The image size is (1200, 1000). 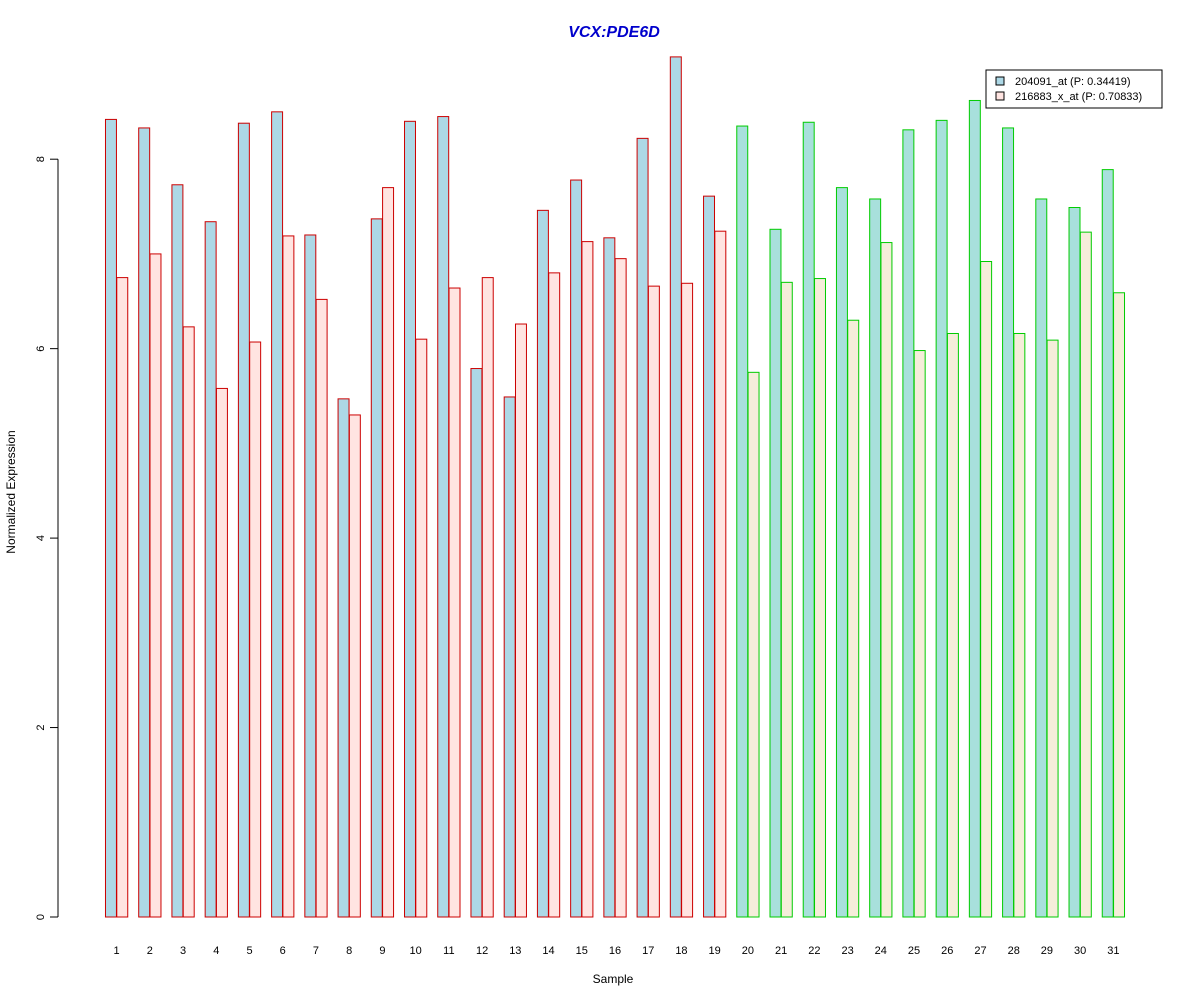 What do you see at coordinates (41, 159) in the screenshot?
I see `y-tick-label: 8` at bounding box center [41, 159].